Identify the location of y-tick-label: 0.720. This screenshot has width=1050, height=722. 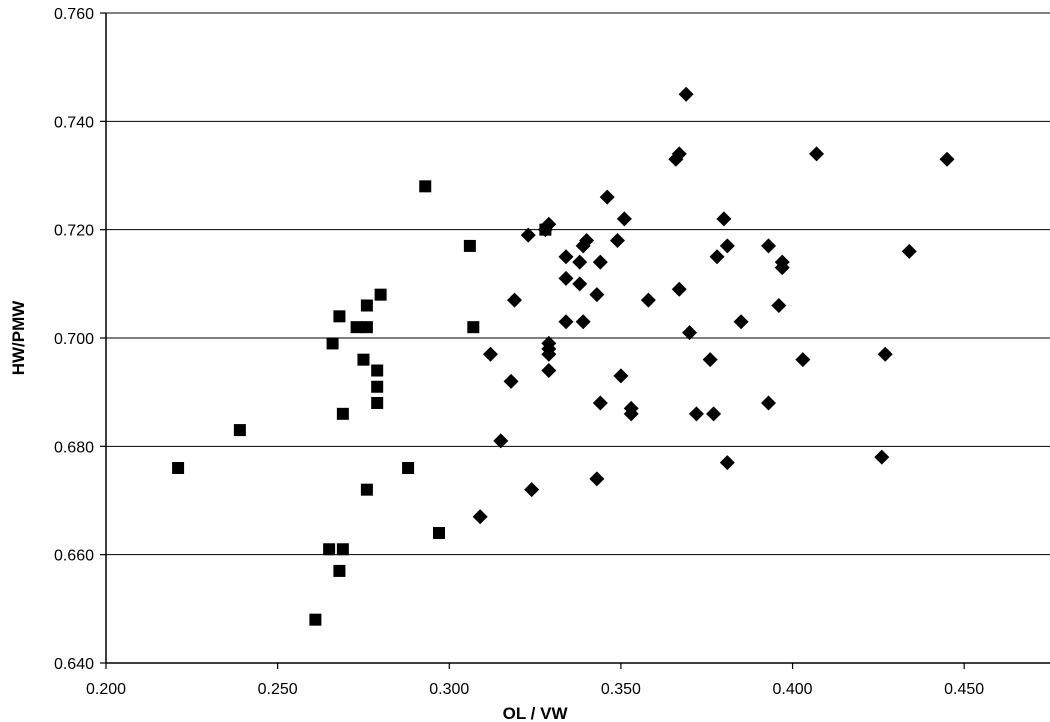
(74, 231).